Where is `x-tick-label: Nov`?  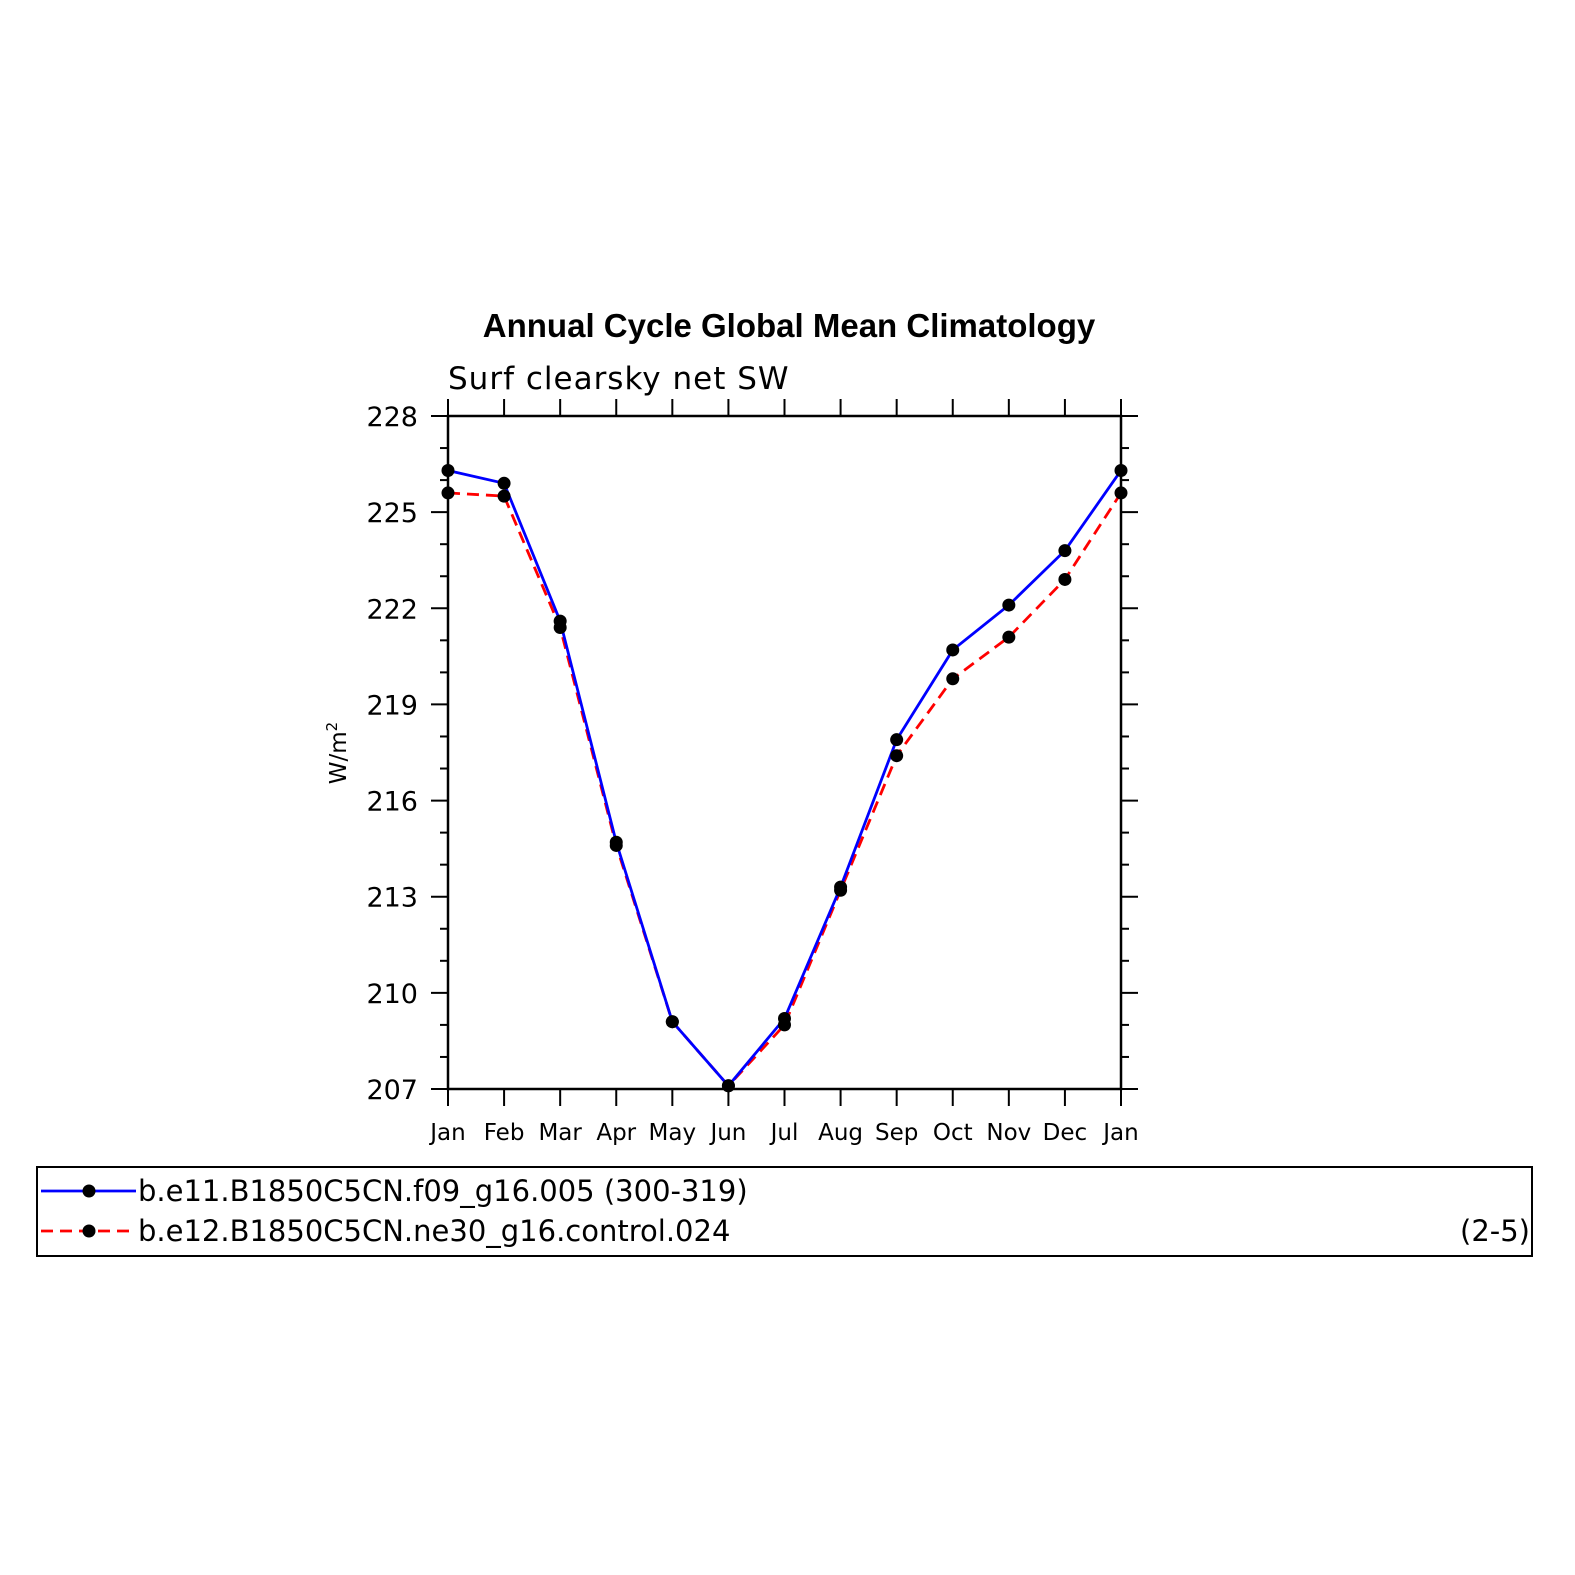 x-tick-label: Nov is located at coordinates (1008, 1133).